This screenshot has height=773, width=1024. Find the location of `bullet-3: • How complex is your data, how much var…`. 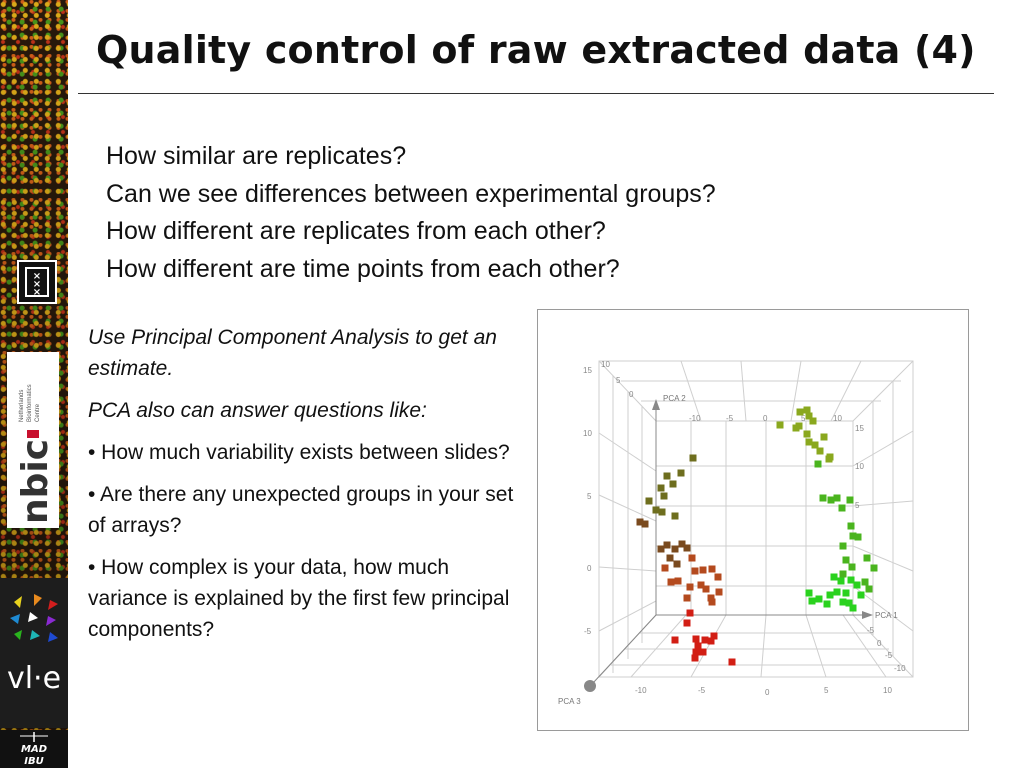

bullet-3: • How complex is your data, how much var… is located at coordinates (299, 598).